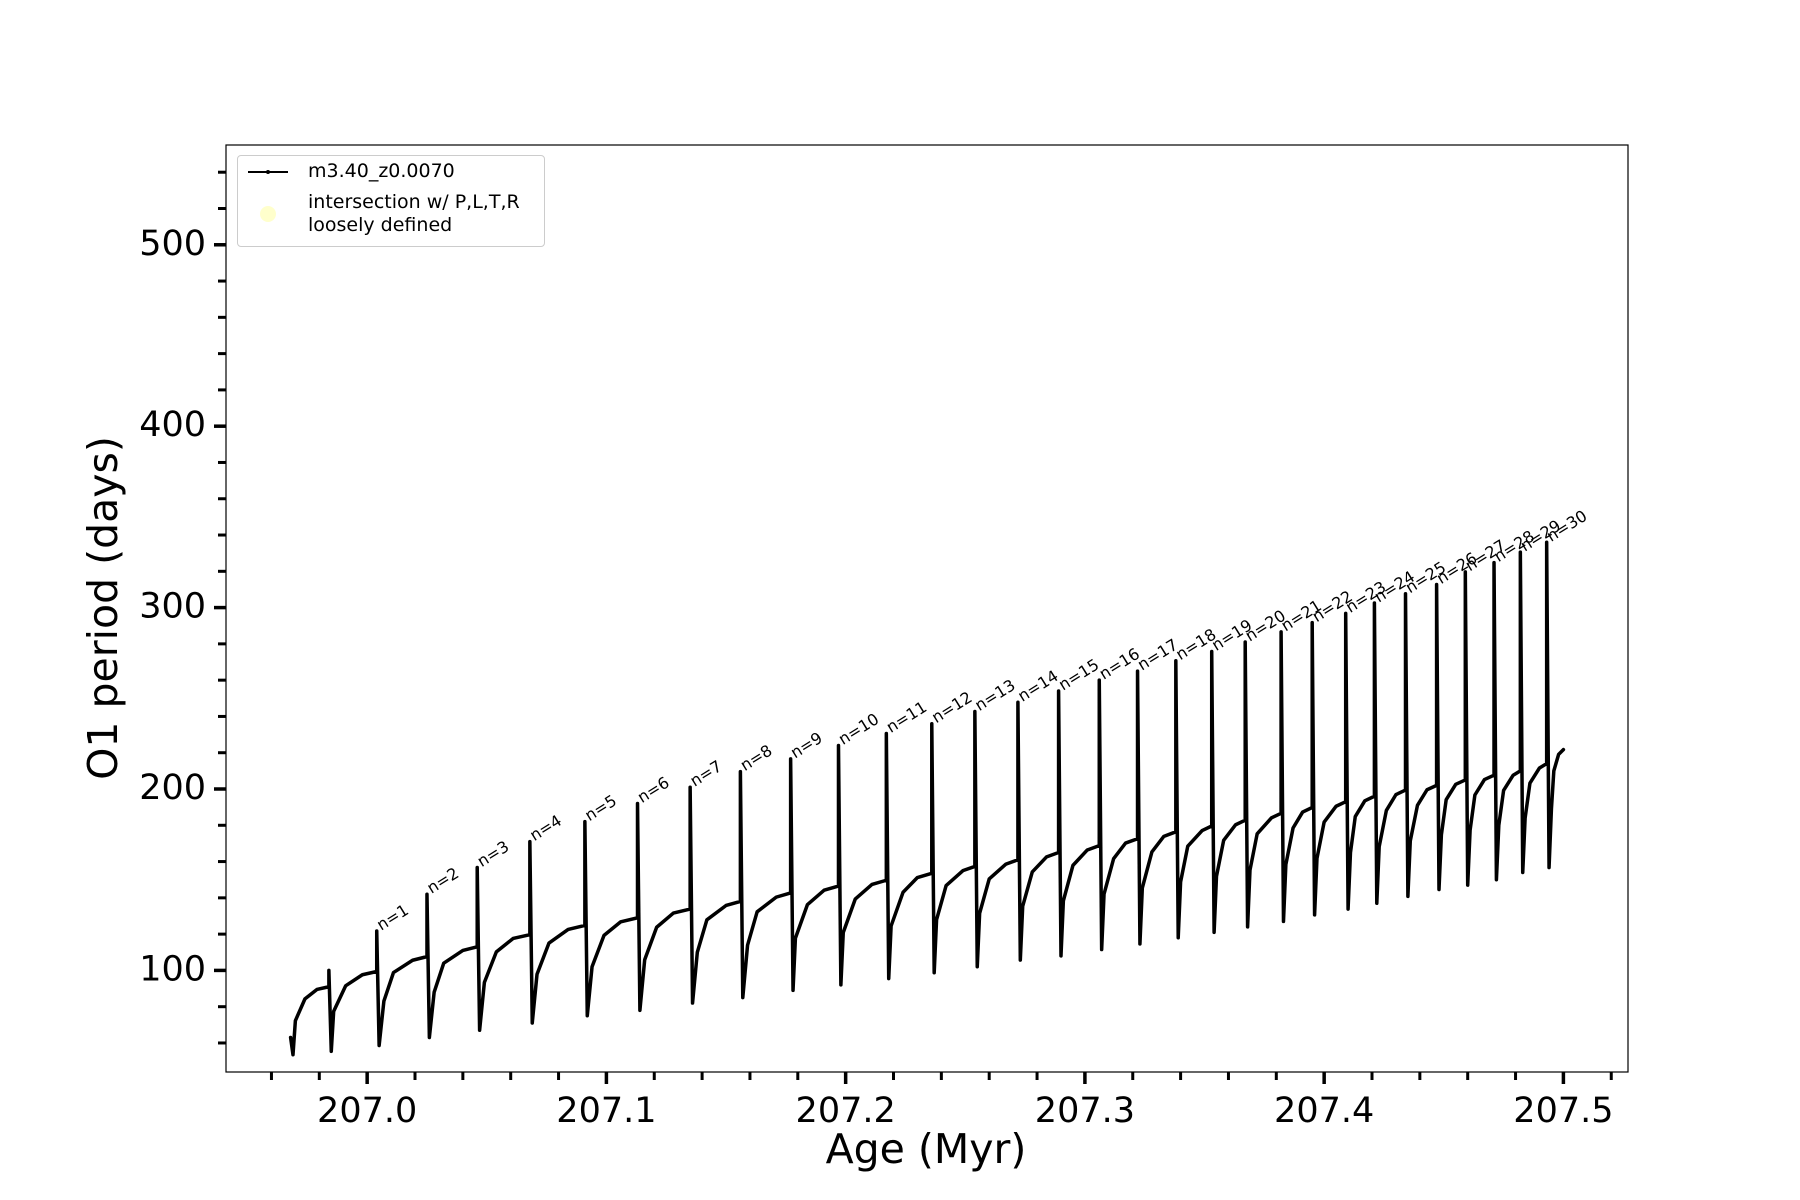  I want to click on annotation: n=15, so click(1078, 674).